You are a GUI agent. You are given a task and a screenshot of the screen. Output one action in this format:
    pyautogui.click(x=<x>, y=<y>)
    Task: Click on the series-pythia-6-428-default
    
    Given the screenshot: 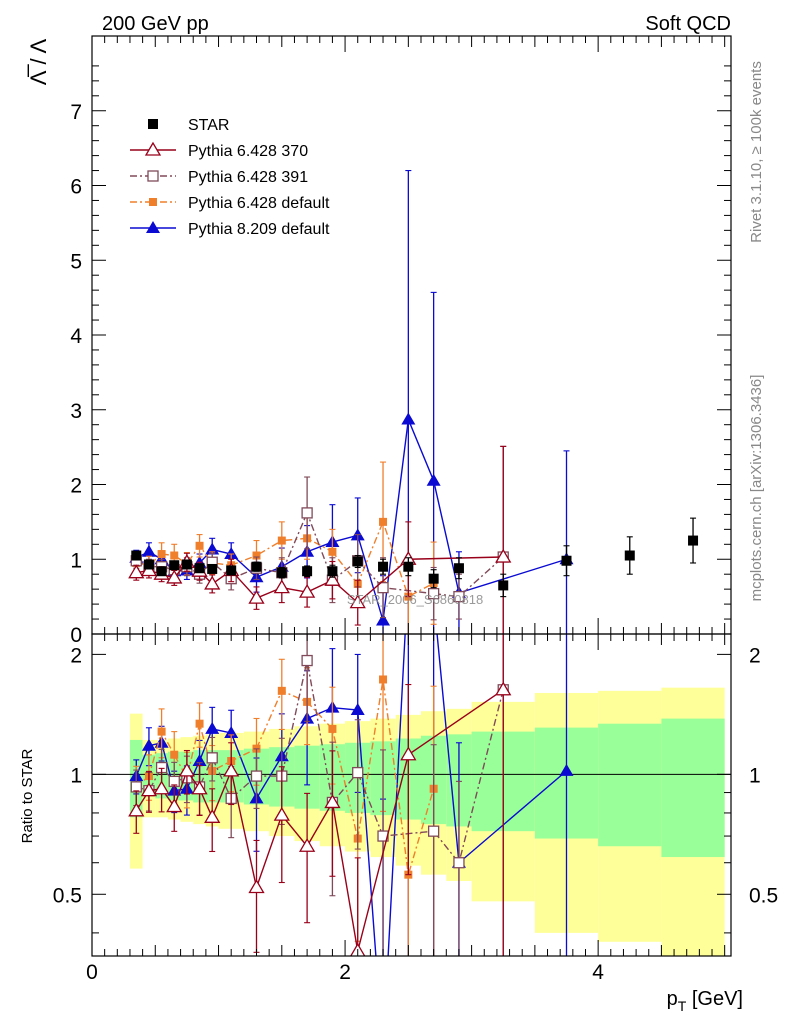 What is the action you would take?
    pyautogui.click(x=285, y=547)
    